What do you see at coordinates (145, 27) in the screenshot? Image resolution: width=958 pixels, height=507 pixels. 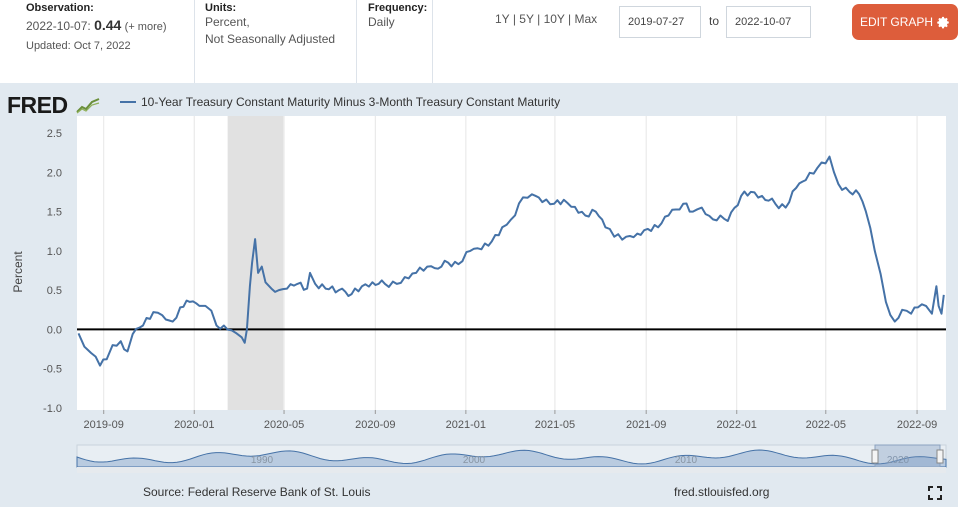 I see `more-link: (+ more)` at bounding box center [145, 27].